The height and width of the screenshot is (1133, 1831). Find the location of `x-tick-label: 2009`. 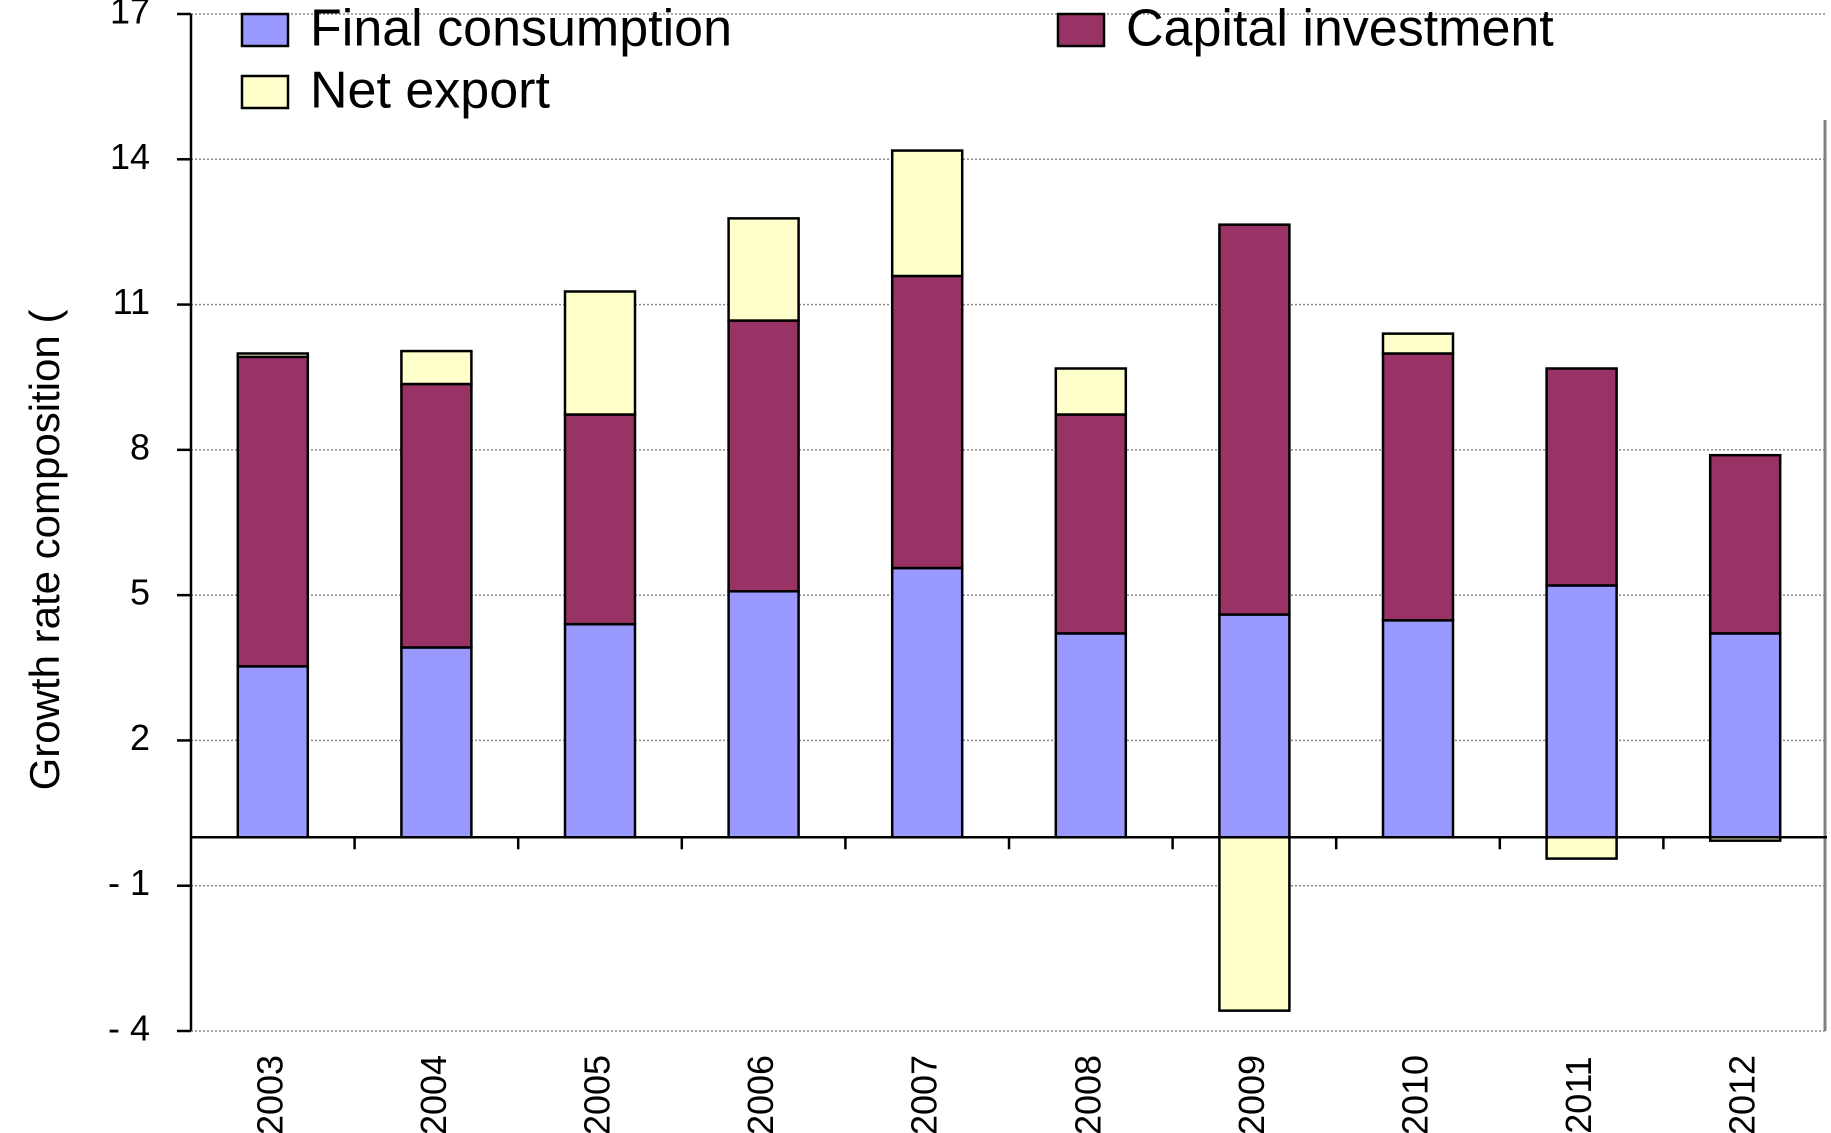

x-tick-label: 2009 is located at coordinates (1251, 1094).